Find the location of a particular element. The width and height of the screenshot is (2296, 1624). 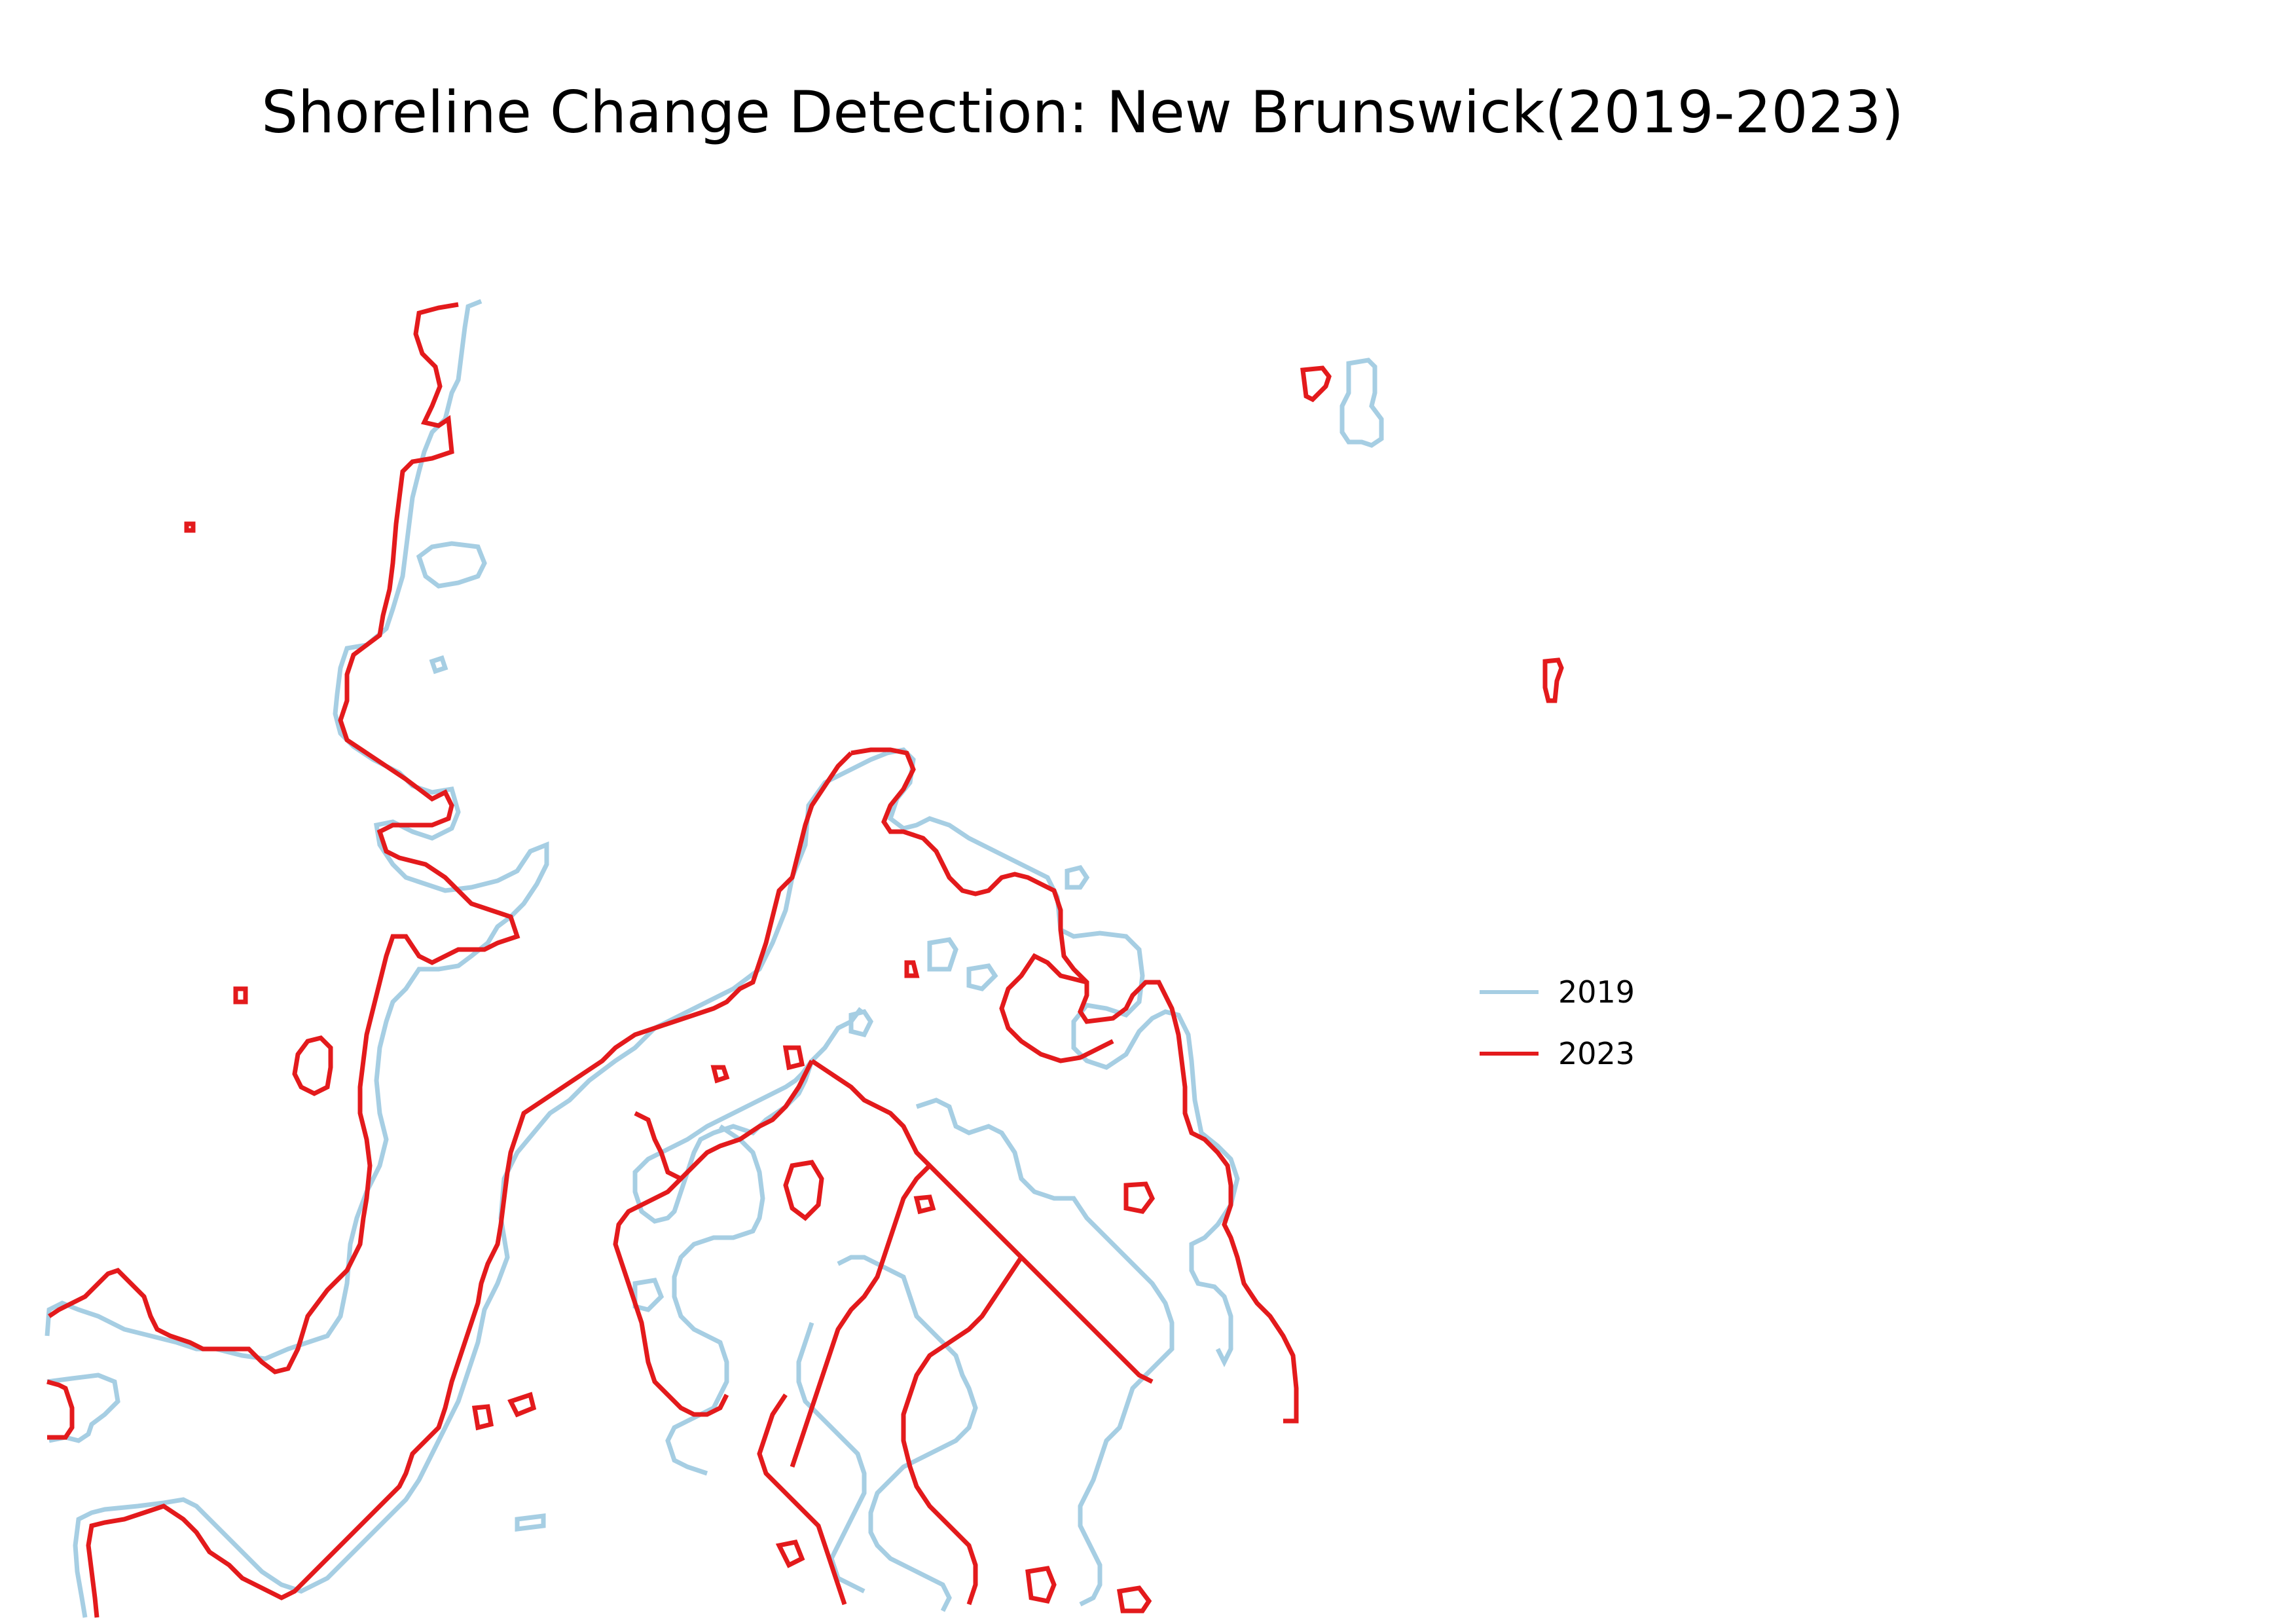

island-2023-east is located at coordinates (1553, 680).